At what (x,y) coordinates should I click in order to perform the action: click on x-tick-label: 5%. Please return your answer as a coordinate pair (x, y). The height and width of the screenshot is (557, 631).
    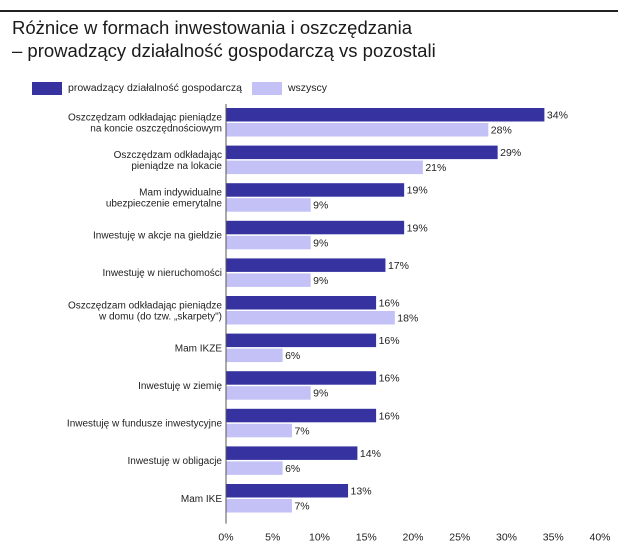
    Looking at the image, I should click on (272, 538).